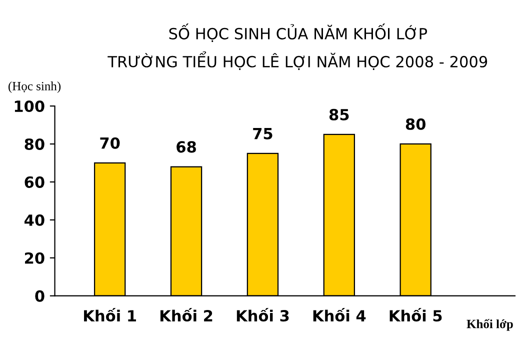 Image resolution: width=532 pixels, height=342 pixels. What do you see at coordinates (298, 47) in the screenshot?
I see `chart-title: SỐ HỌC SINH CỦA NĂM KHỐI LỚP TRƯỜNG TIỂU HỌC LÊ LỢI NĂM HỌC 2008 - 2009` at bounding box center [298, 47].